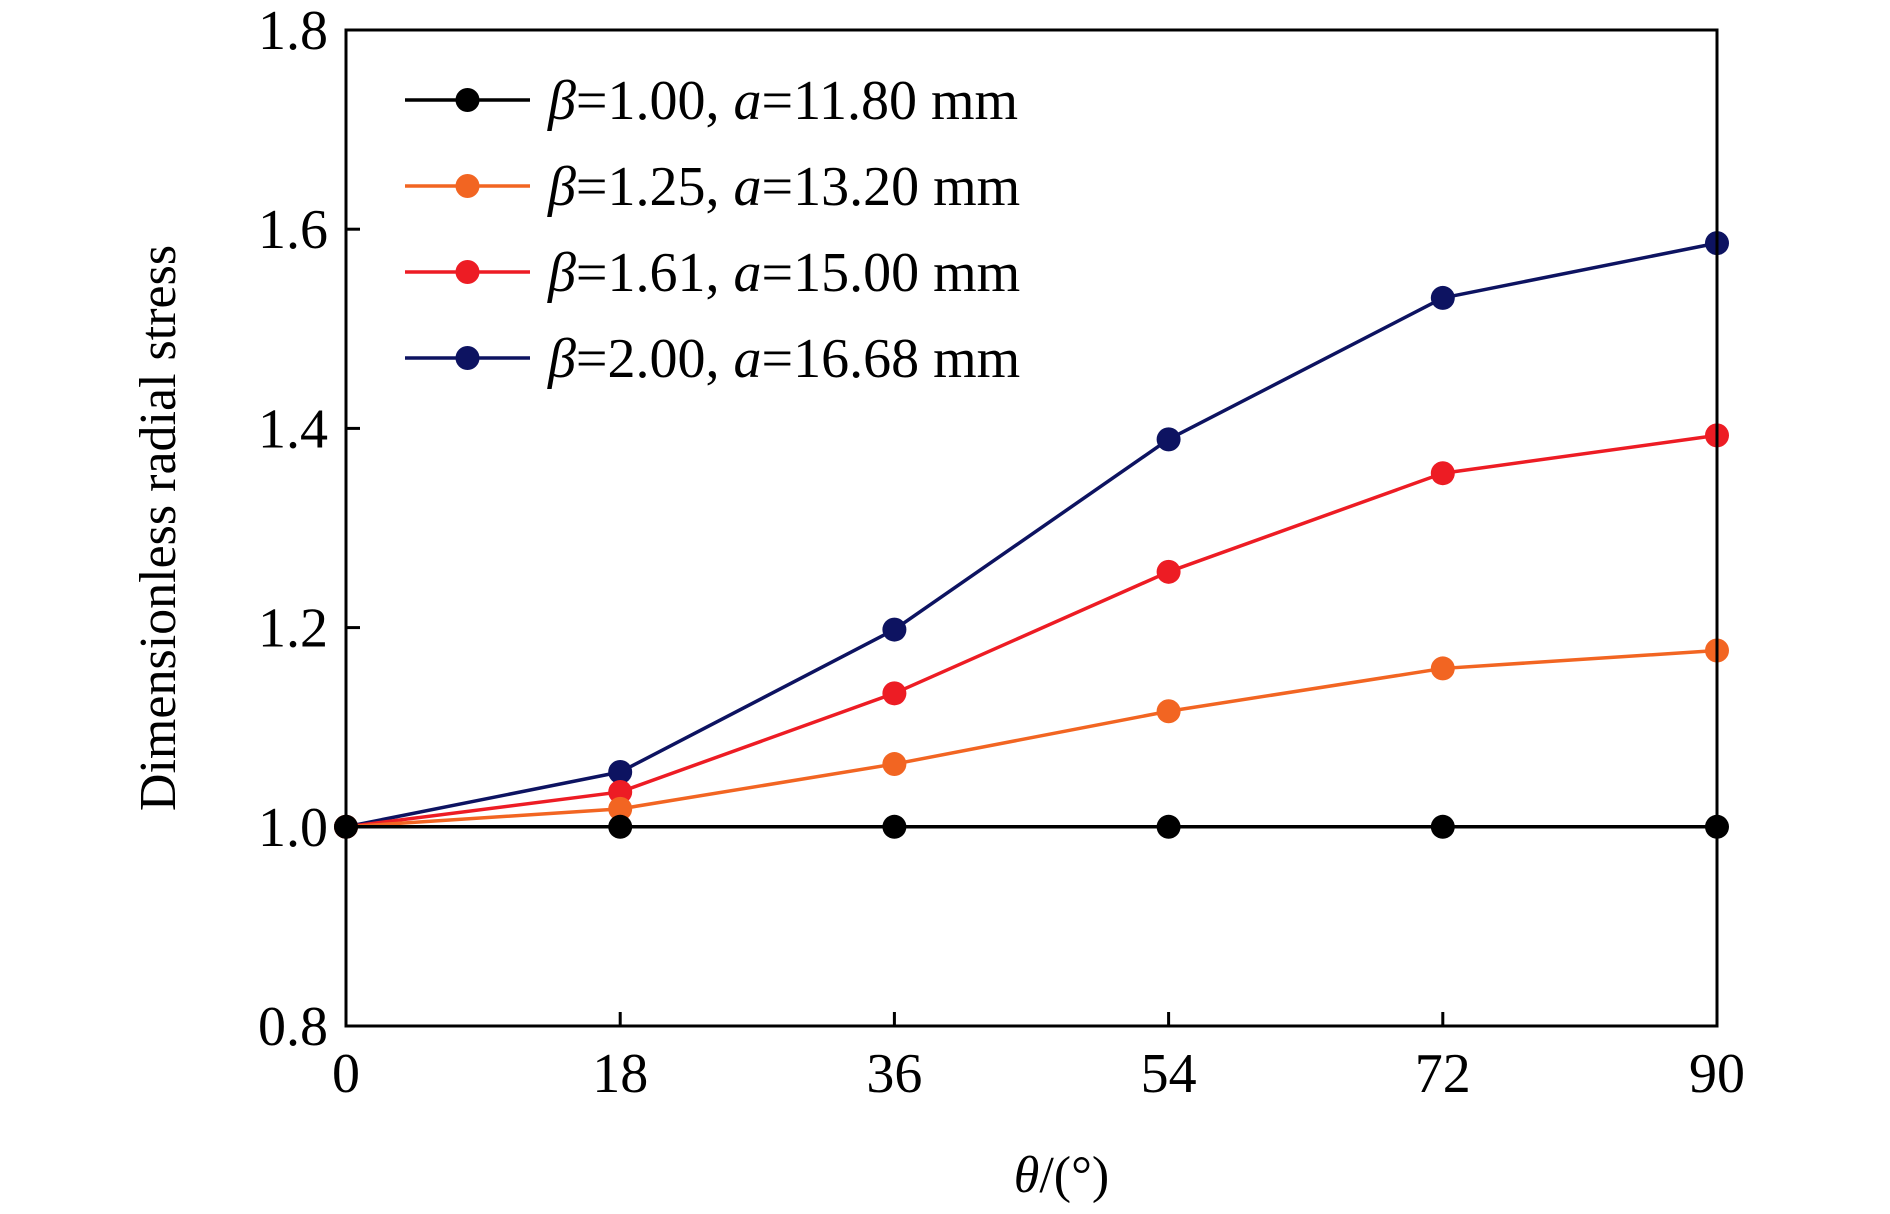 This screenshot has height=1214, width=1890. Describe the element at coordinates (293, 429) in the screenshot. I see `y-tick-label: 1.4` at that location.